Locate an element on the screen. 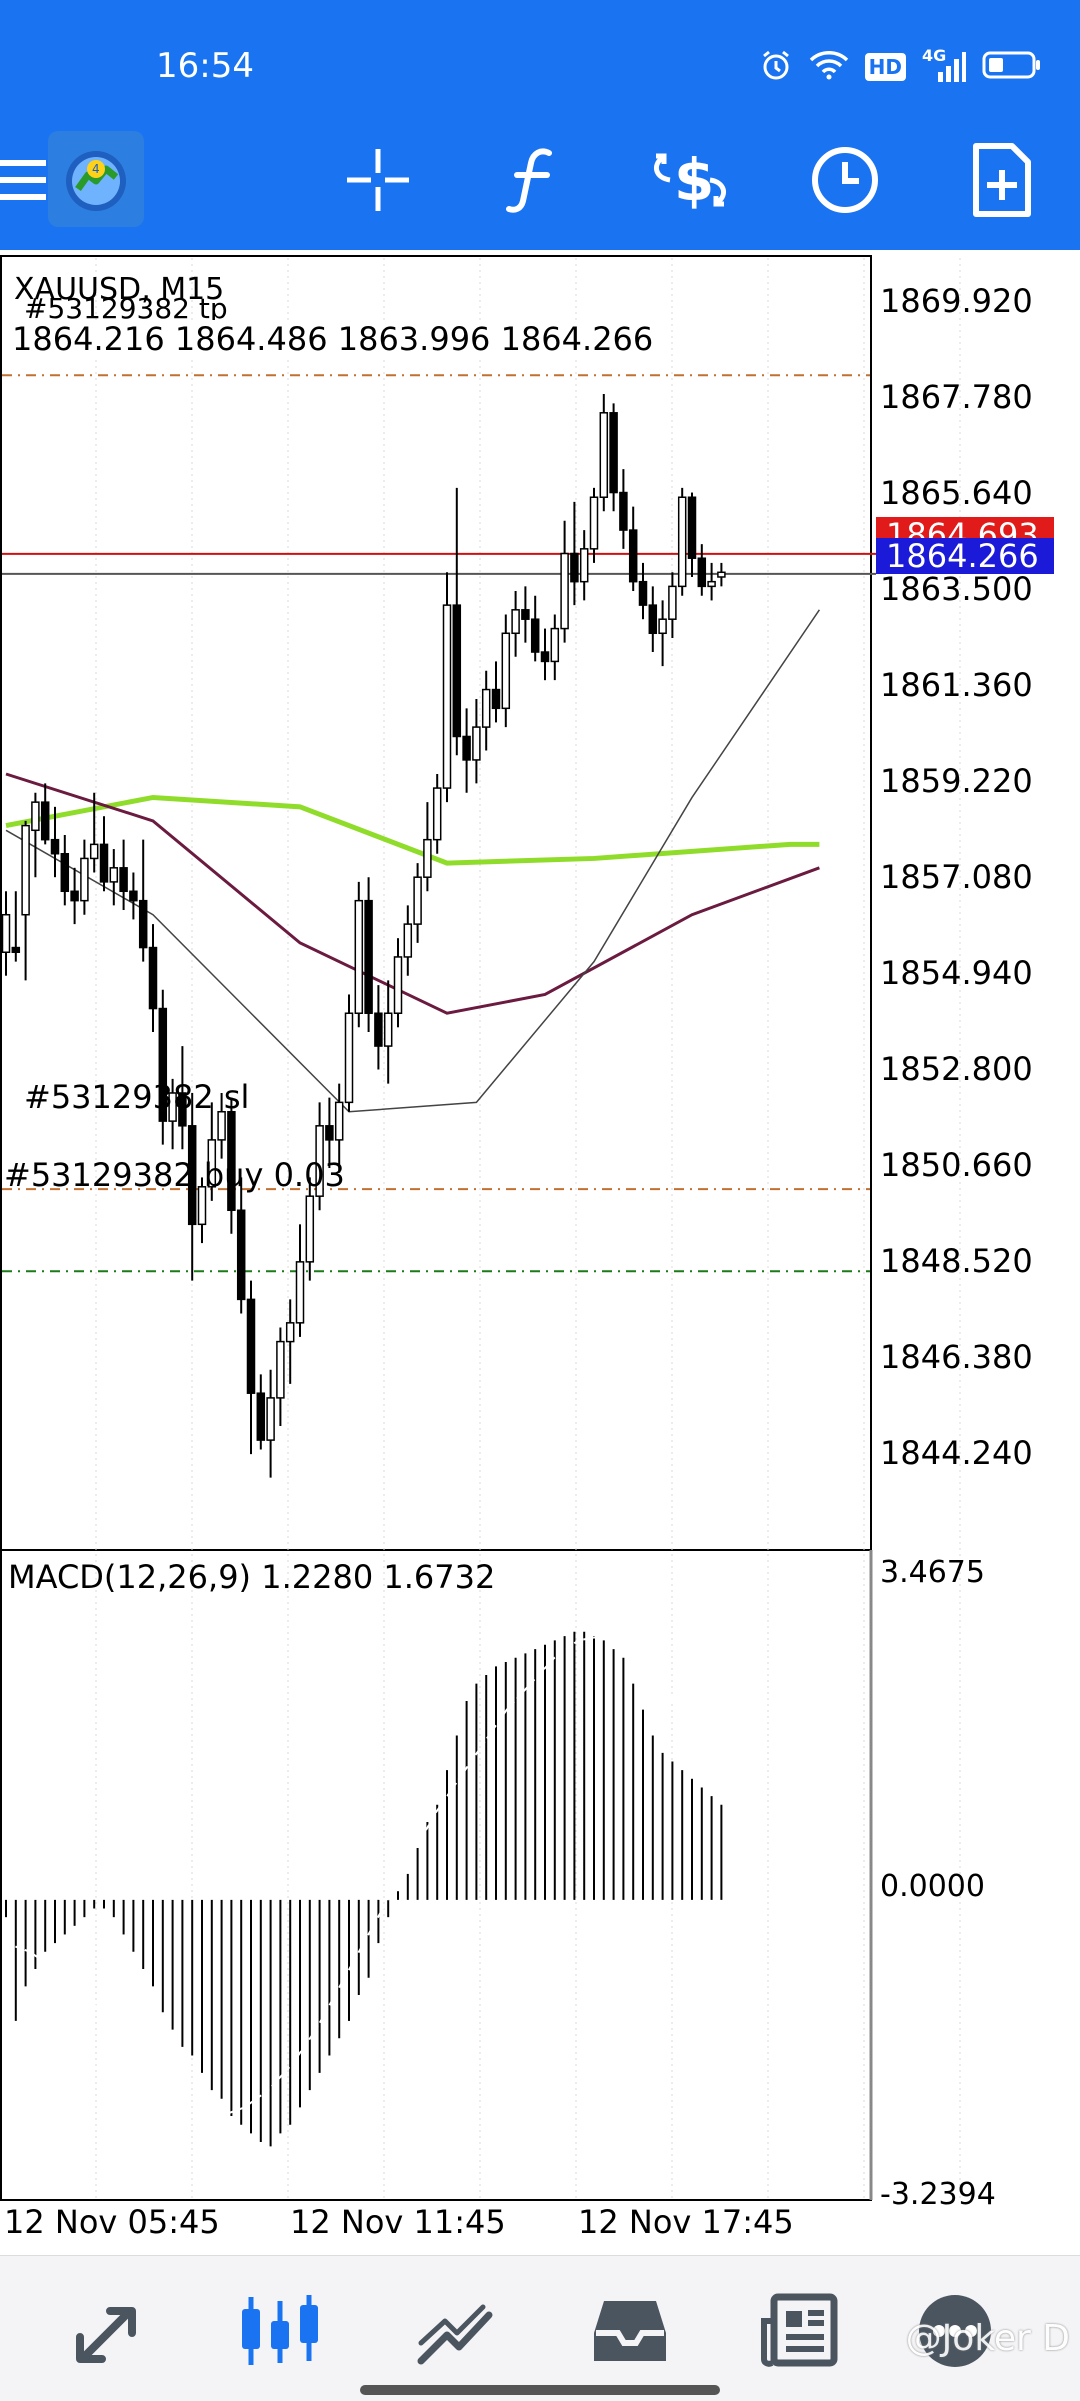 The height and width of the screenshot is (2401, 1080). trend-icon is located at coordinates (455, 2331).